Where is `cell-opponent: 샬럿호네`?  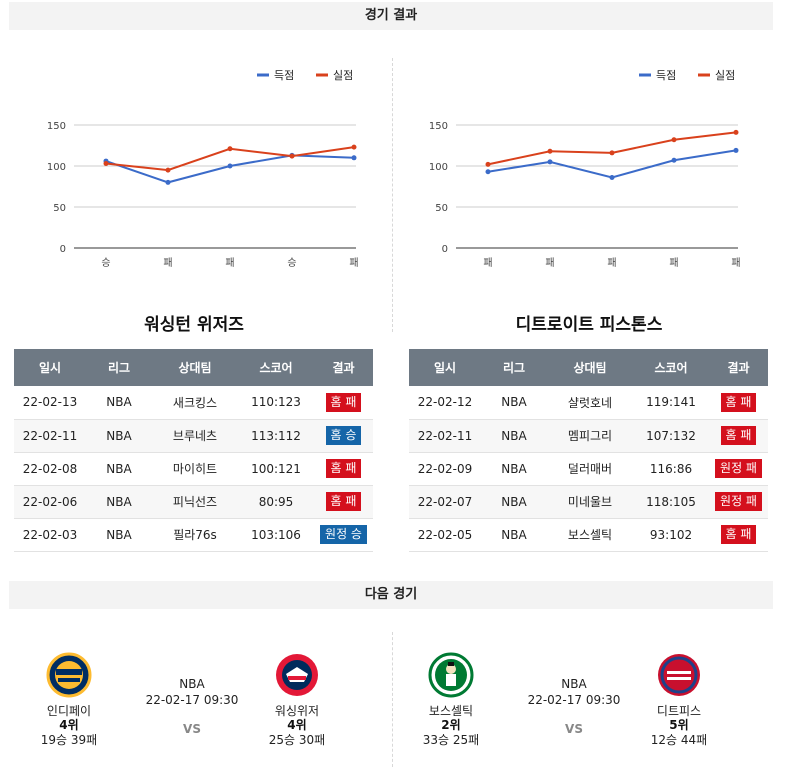
cell-opponent: 샬럿호네 is located at coordinates (590, 403).